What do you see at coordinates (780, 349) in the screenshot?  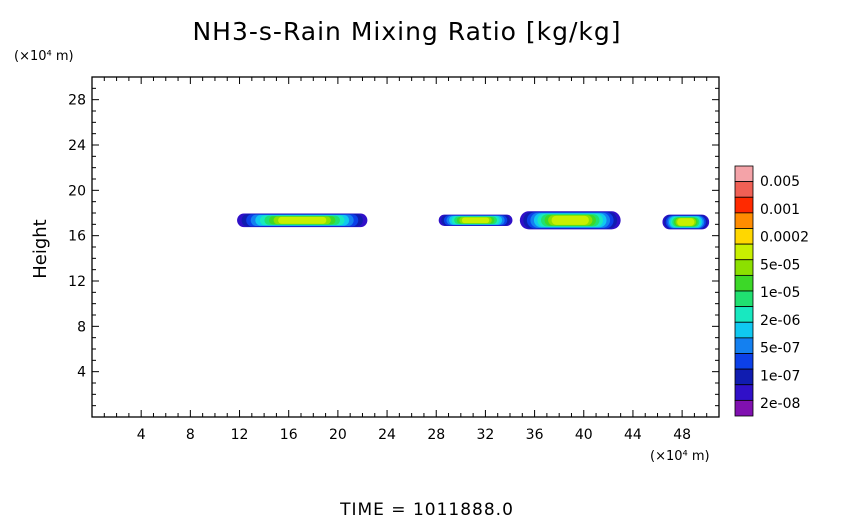 I see `colorbar-label: 5e-07` at bounding box center [780, 349].